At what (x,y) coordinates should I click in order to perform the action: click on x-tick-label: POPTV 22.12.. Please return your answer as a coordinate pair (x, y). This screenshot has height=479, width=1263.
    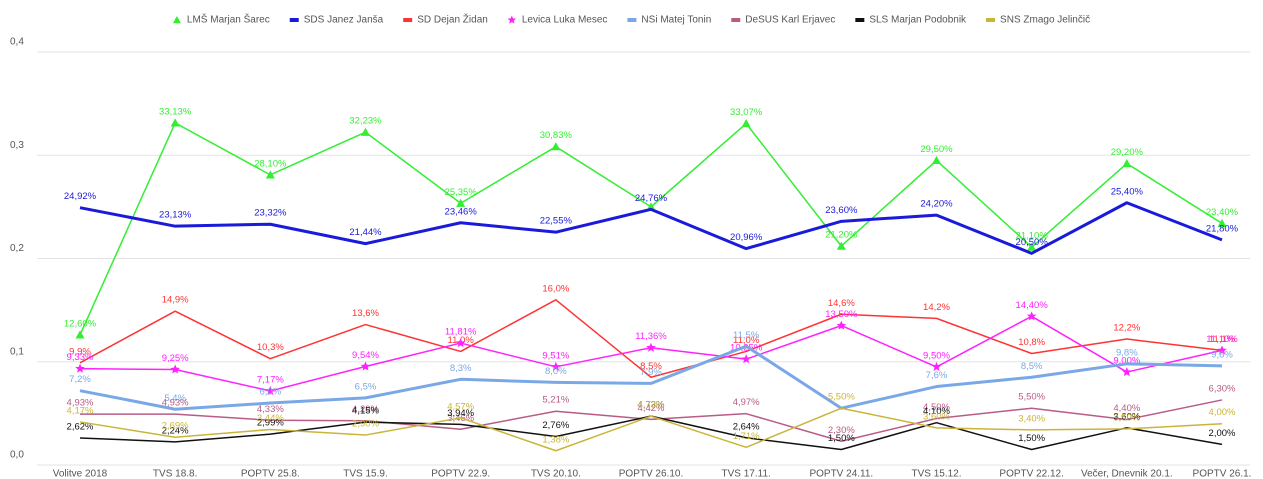
    Looking at the image, I should click on (1031, 474).